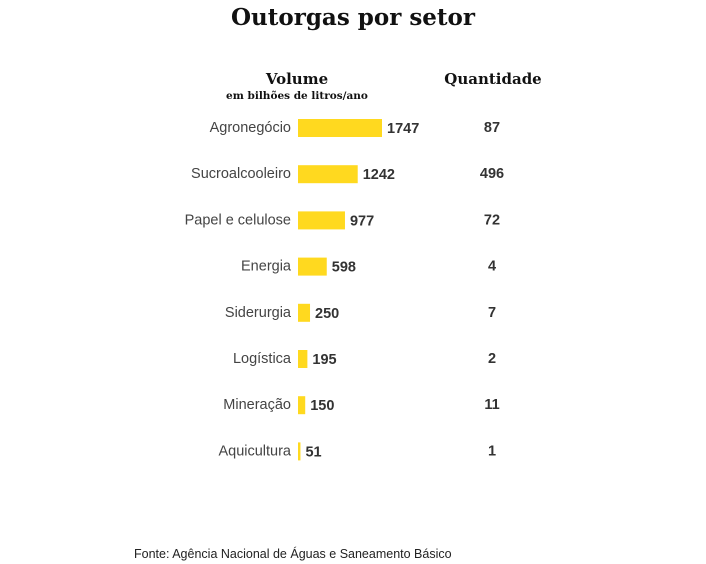 The width and height of the screenshot is (706, 564). Describe the element at coordinates (254, 451) in the screenshot. I see `category-label: Aquicultura` at that location.